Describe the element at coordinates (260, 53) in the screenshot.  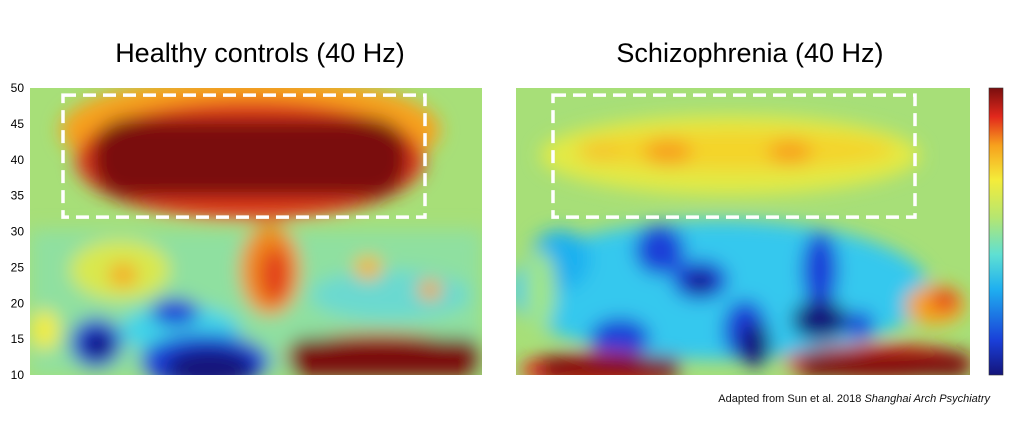
I see `healthy-panel-title: Healthy controls (40 Hz)` at that location.